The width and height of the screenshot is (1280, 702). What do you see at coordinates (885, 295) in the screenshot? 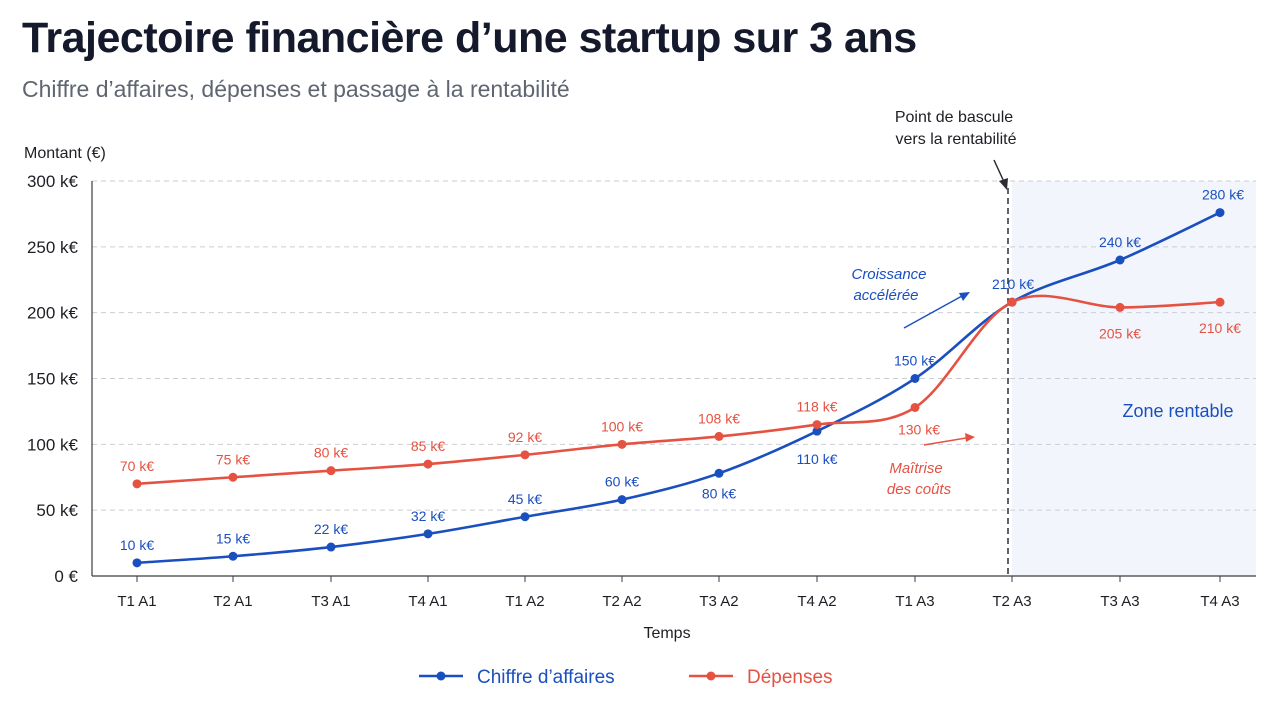
I see `growth-annotation-line2: accélérée` at bounding box center [885, 295].